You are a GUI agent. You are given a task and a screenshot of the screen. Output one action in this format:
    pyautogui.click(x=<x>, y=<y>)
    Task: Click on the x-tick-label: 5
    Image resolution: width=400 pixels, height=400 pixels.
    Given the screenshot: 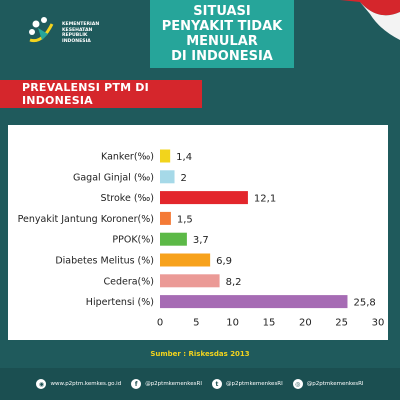 What is the action you would take?
    pyautogui.click(x=196, y=323)
    